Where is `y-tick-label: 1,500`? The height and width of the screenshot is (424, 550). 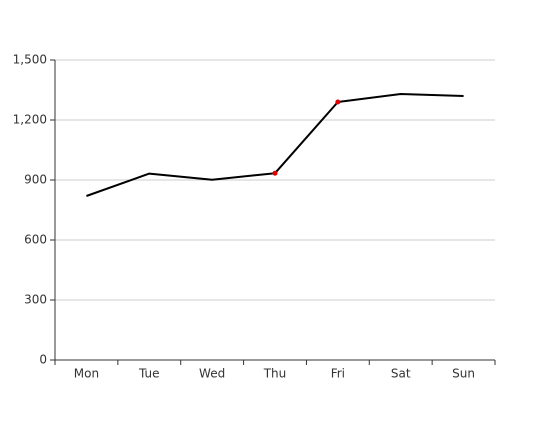
y-tick-label: 1,500 is located at coordinates (30, 60).